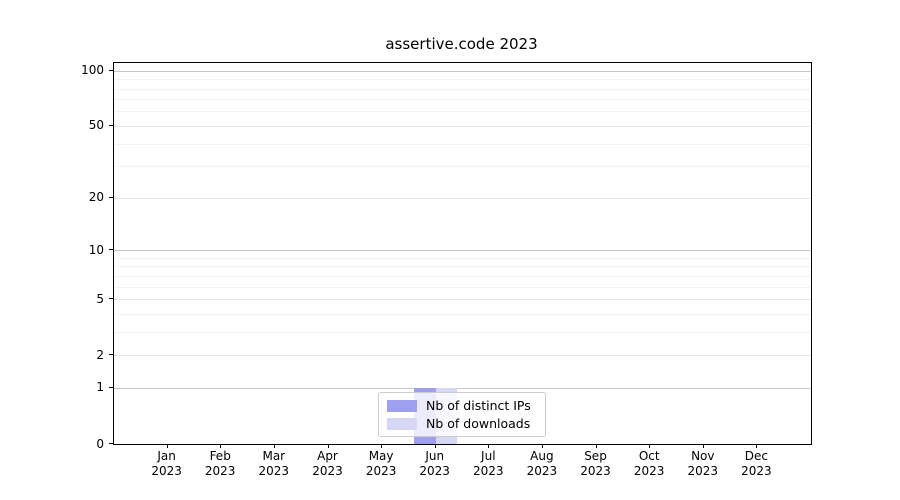 The height and width of the screenshot is (500, 900). Describe the element at coordinates (402, 405) in the screenshot. I see `legend-swatch-distinct-ips` at that location.